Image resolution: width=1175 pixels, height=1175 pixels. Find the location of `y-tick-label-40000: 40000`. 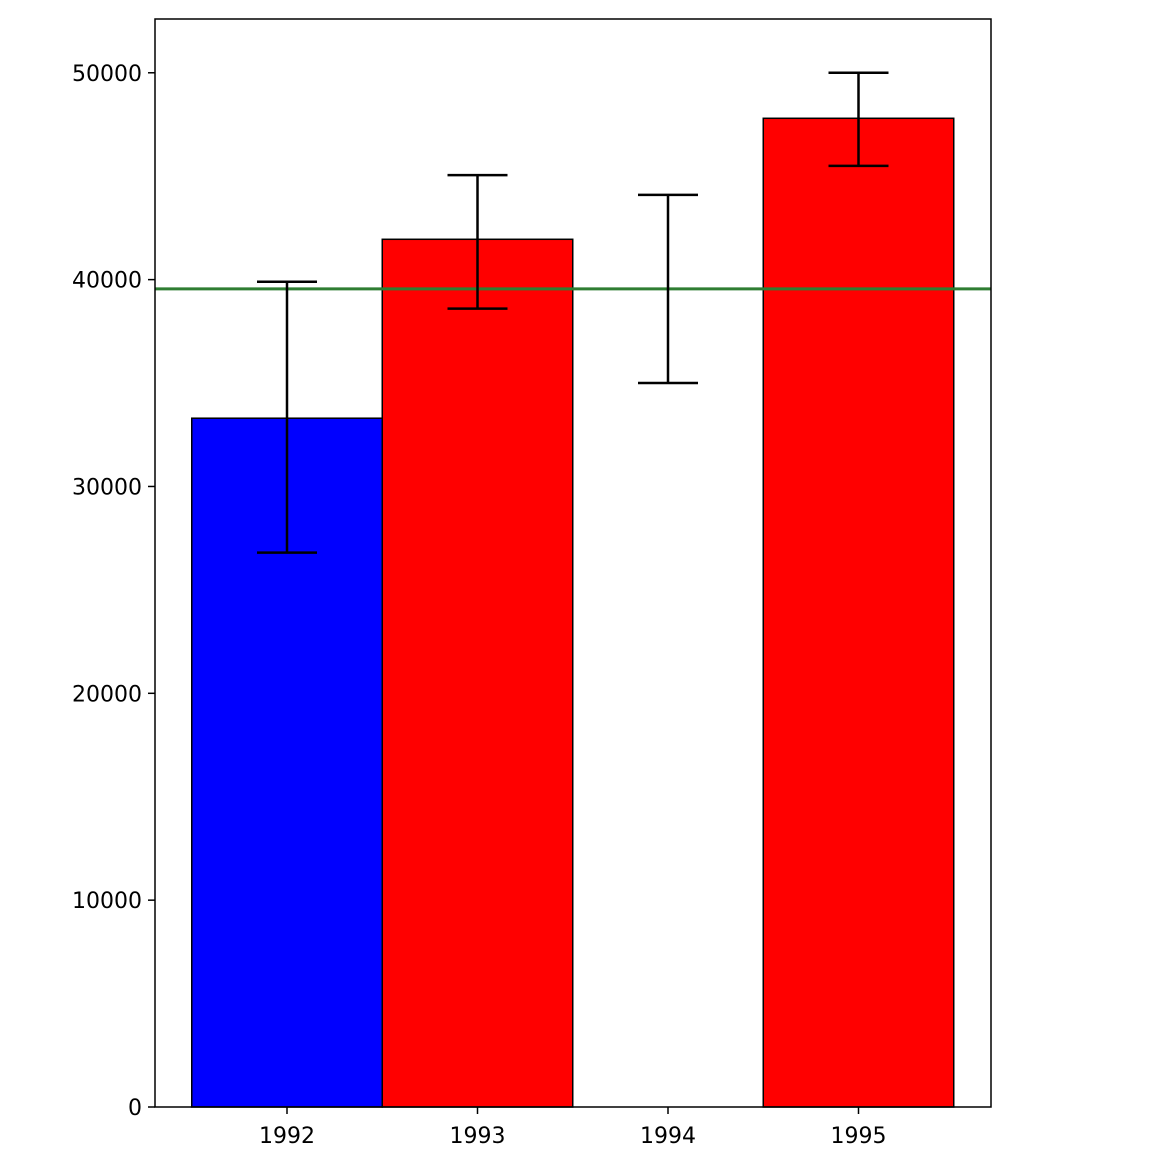

y-tick-label-40000: 40000 is located at coordinates (107, 281).